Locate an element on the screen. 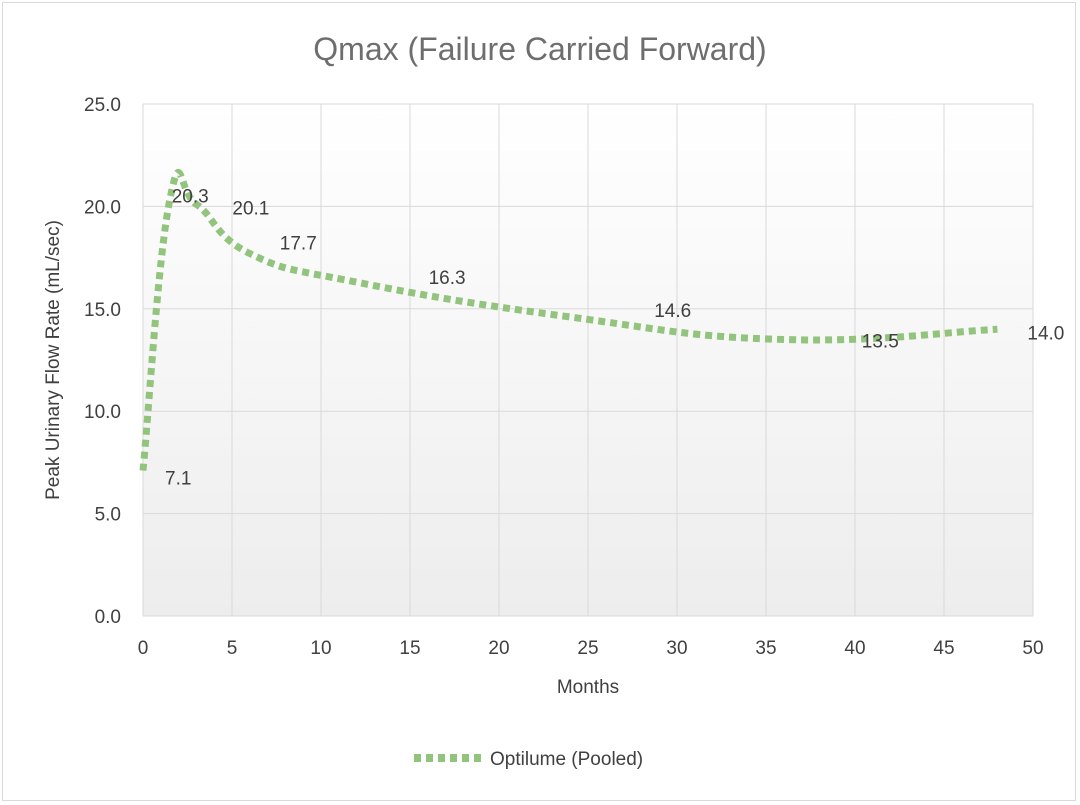 This screenshot has height=805, width=1080. data-label: 20.3 is located at coordinates (190, 196).